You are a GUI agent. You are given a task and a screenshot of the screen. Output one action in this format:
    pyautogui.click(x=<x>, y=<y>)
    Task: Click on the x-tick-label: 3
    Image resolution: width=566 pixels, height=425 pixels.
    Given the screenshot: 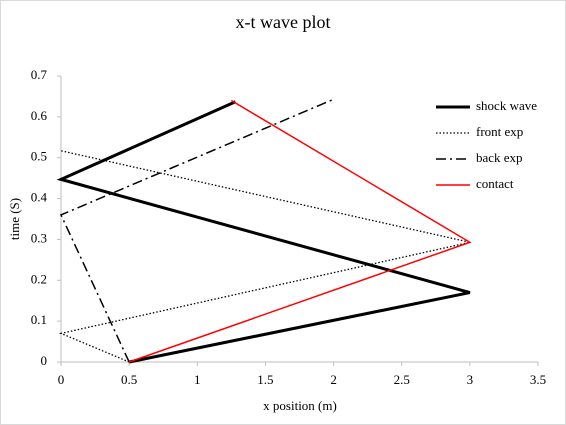 What is the action you would take?
    pyautogui.click(x=470, y=379)
    